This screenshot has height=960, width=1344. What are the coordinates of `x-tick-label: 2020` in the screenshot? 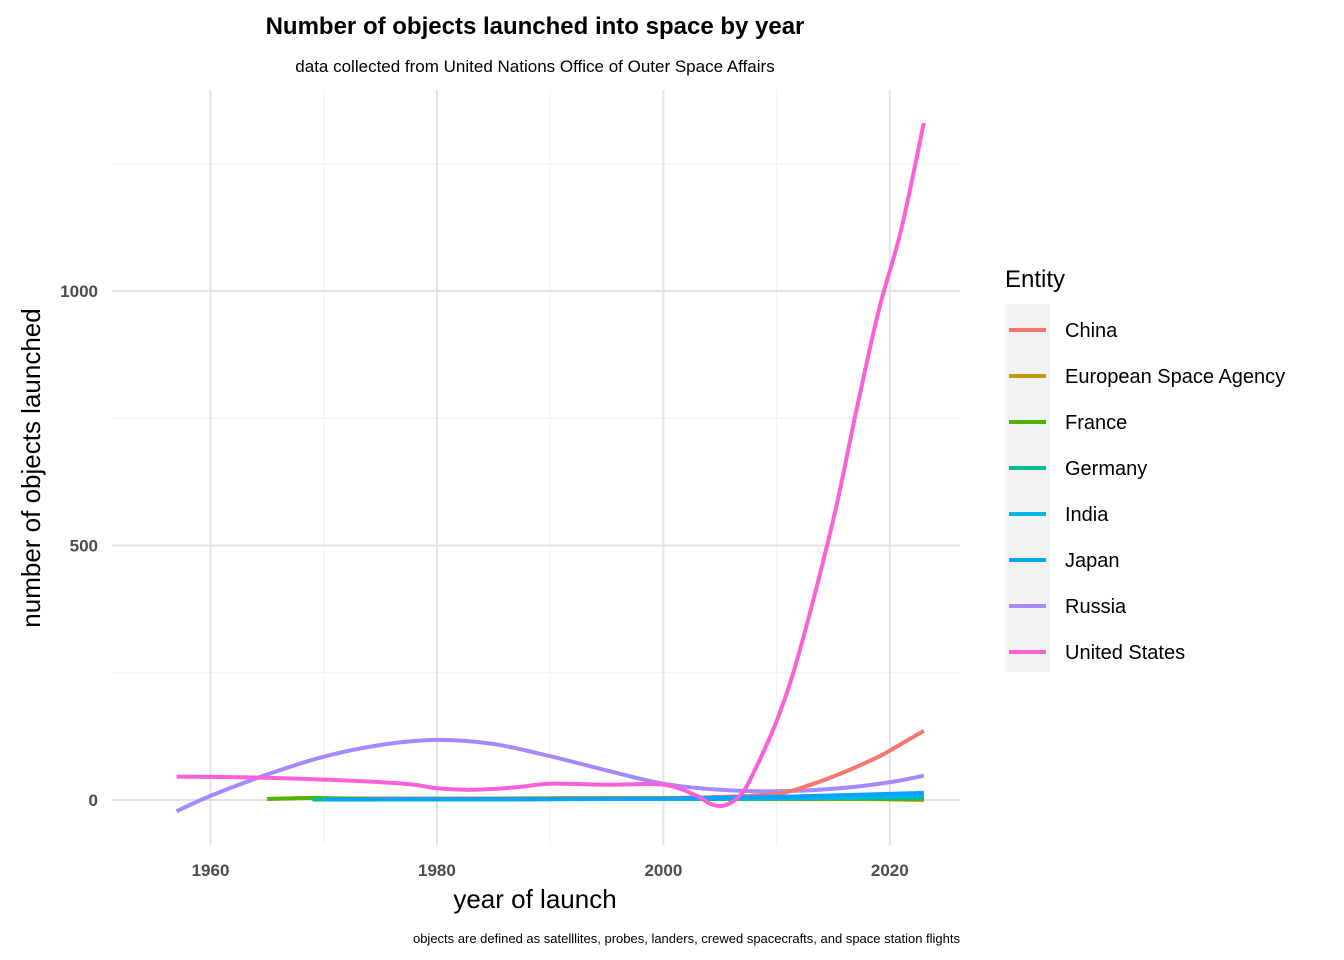 It's located at (890, 870).